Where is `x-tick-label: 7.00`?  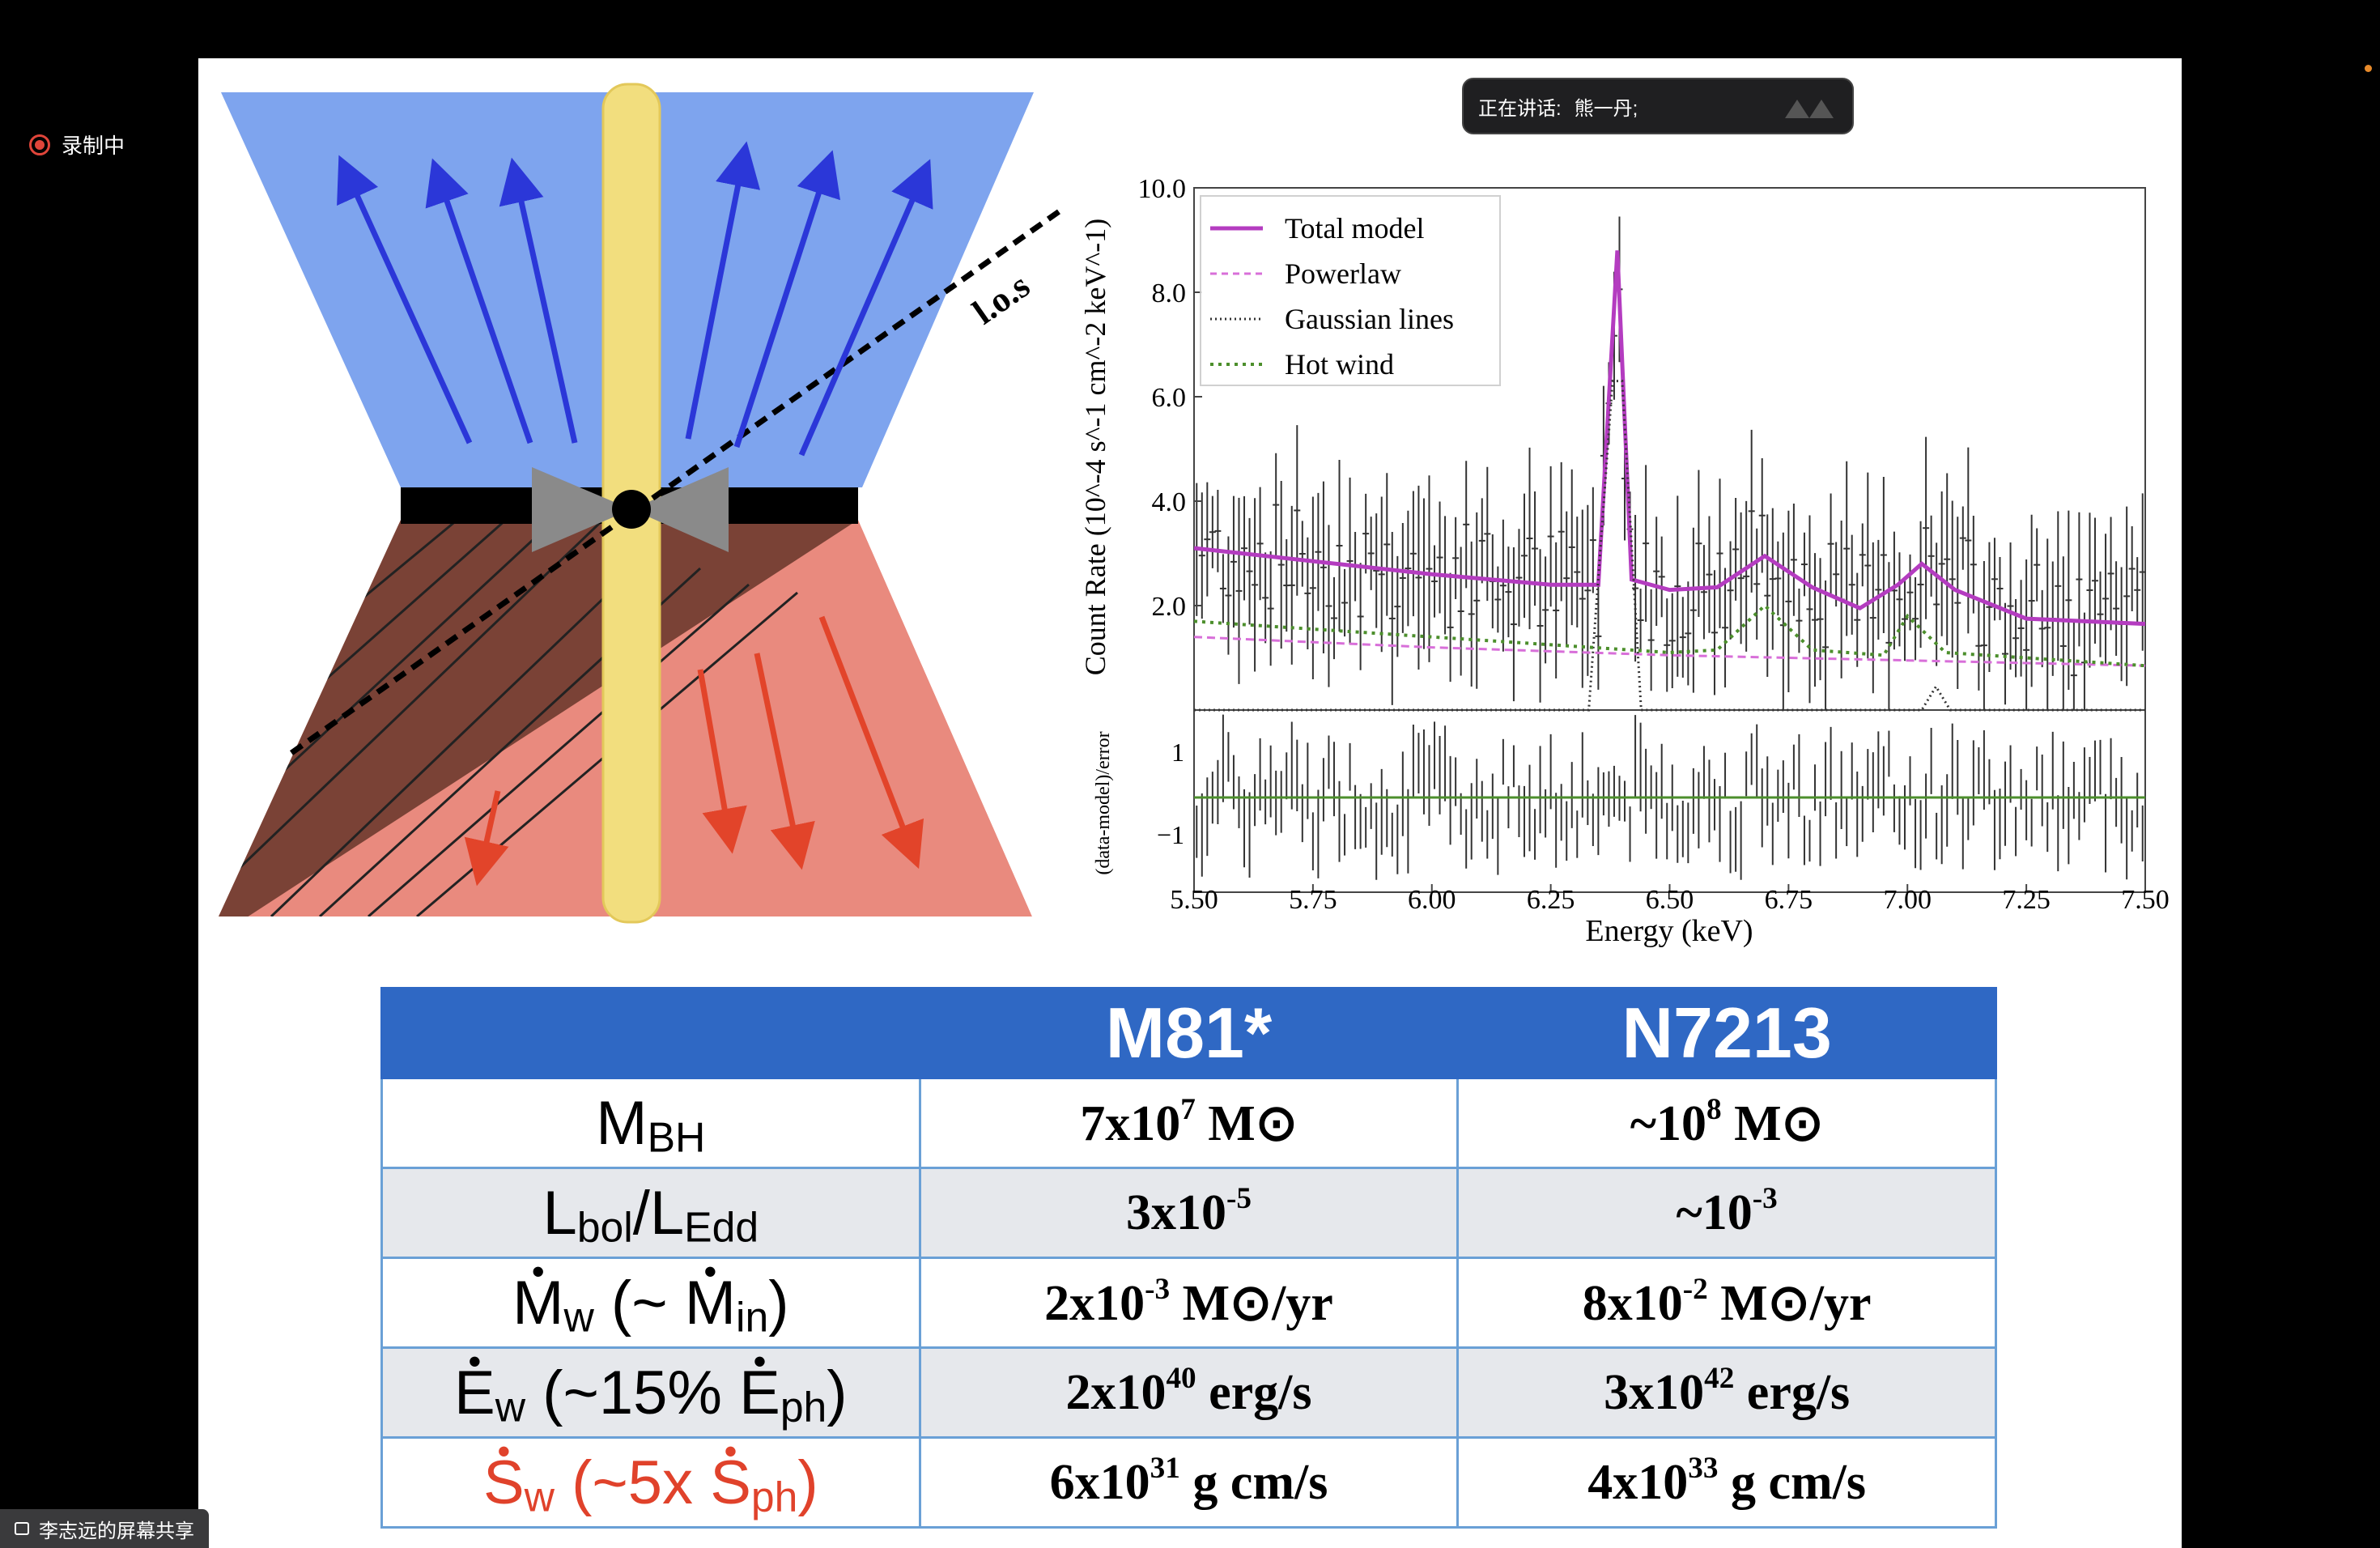 x-tick-label: 7.00 is located at coordinates (1908, 900).